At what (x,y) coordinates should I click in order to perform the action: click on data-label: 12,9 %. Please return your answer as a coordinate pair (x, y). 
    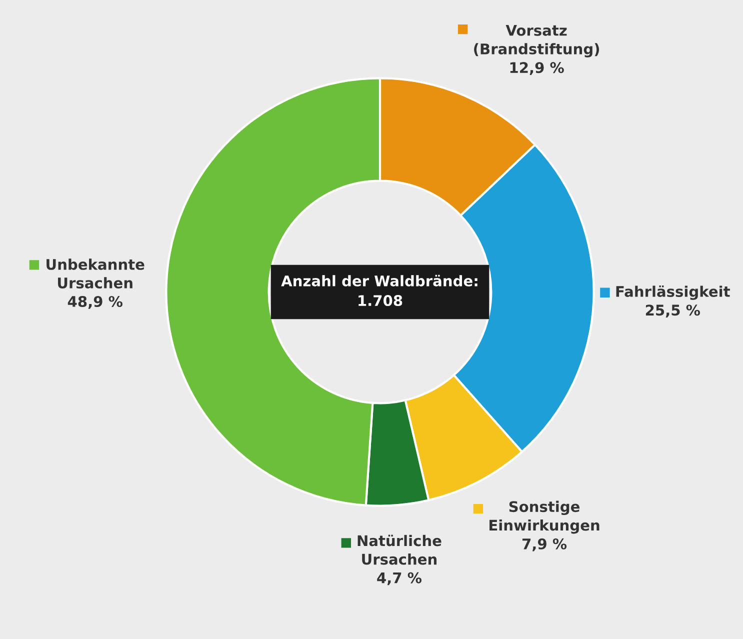
    Looking at the image, I should click on (537, 68).